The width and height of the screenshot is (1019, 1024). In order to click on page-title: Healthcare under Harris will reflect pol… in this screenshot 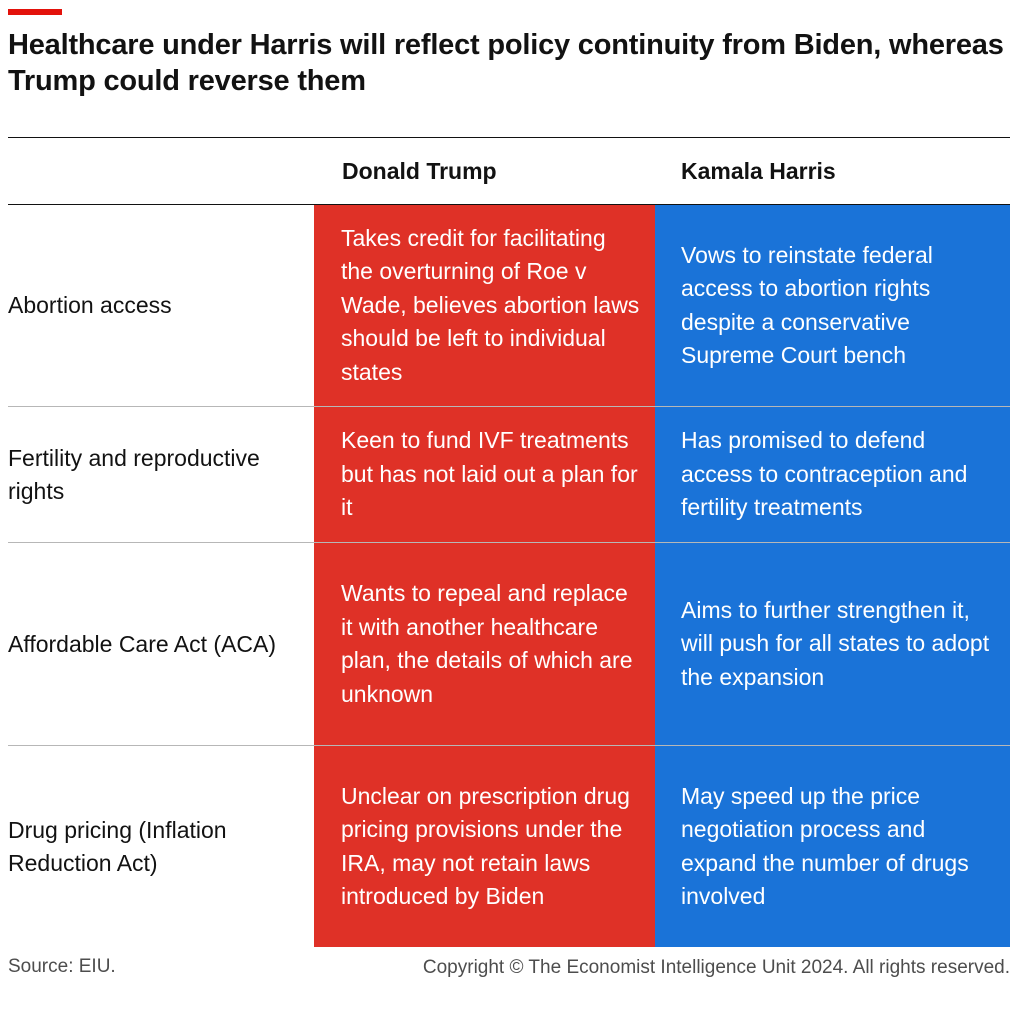, I will do `click(506, 63)`.